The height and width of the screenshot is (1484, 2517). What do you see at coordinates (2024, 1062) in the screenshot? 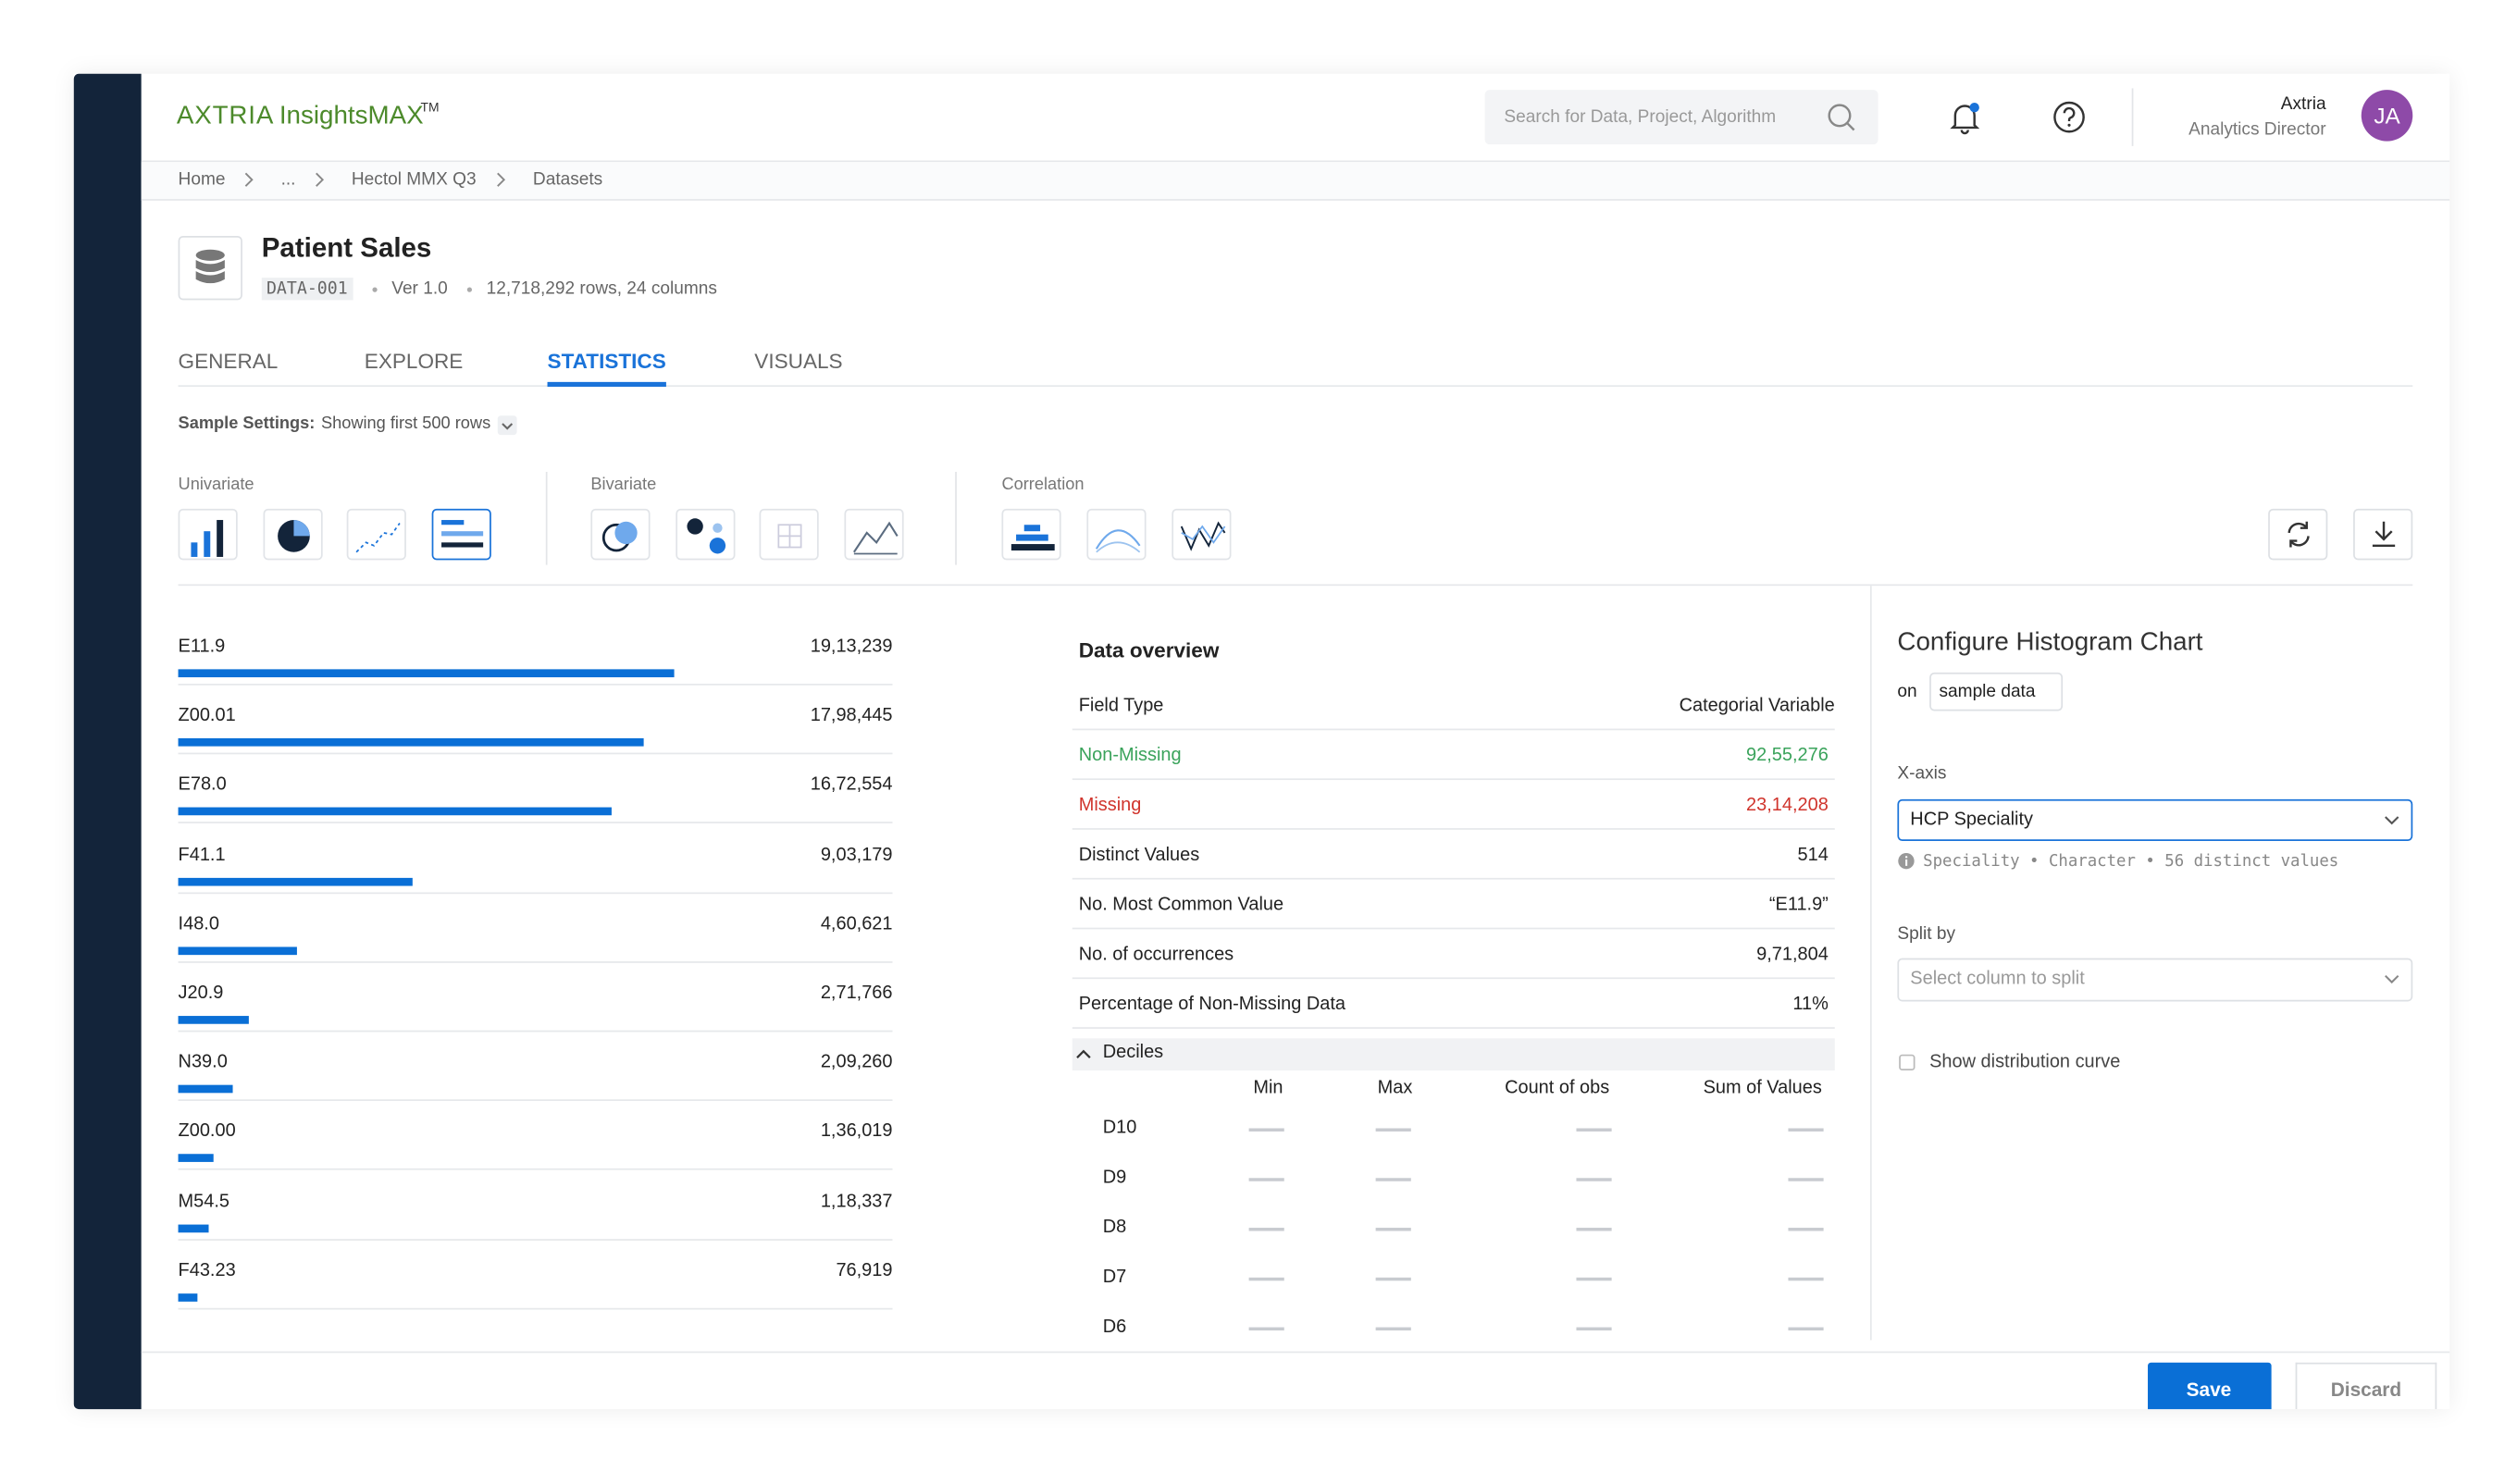
I see `config-curve-label: Show distribution curve` at bounding box center [2024, 1062].